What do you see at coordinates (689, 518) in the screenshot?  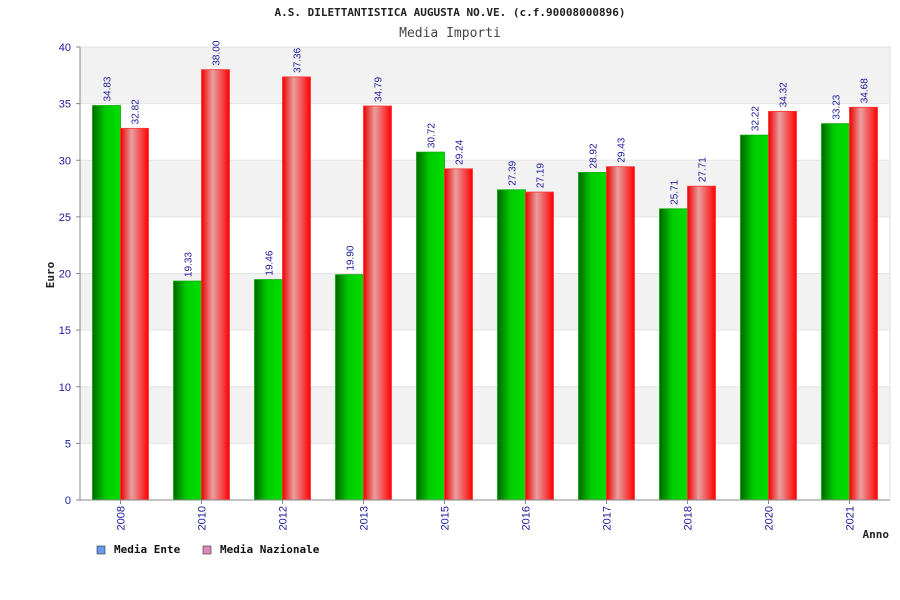 I see `x-tick-label: 2018` at bounding box center [689, 518].